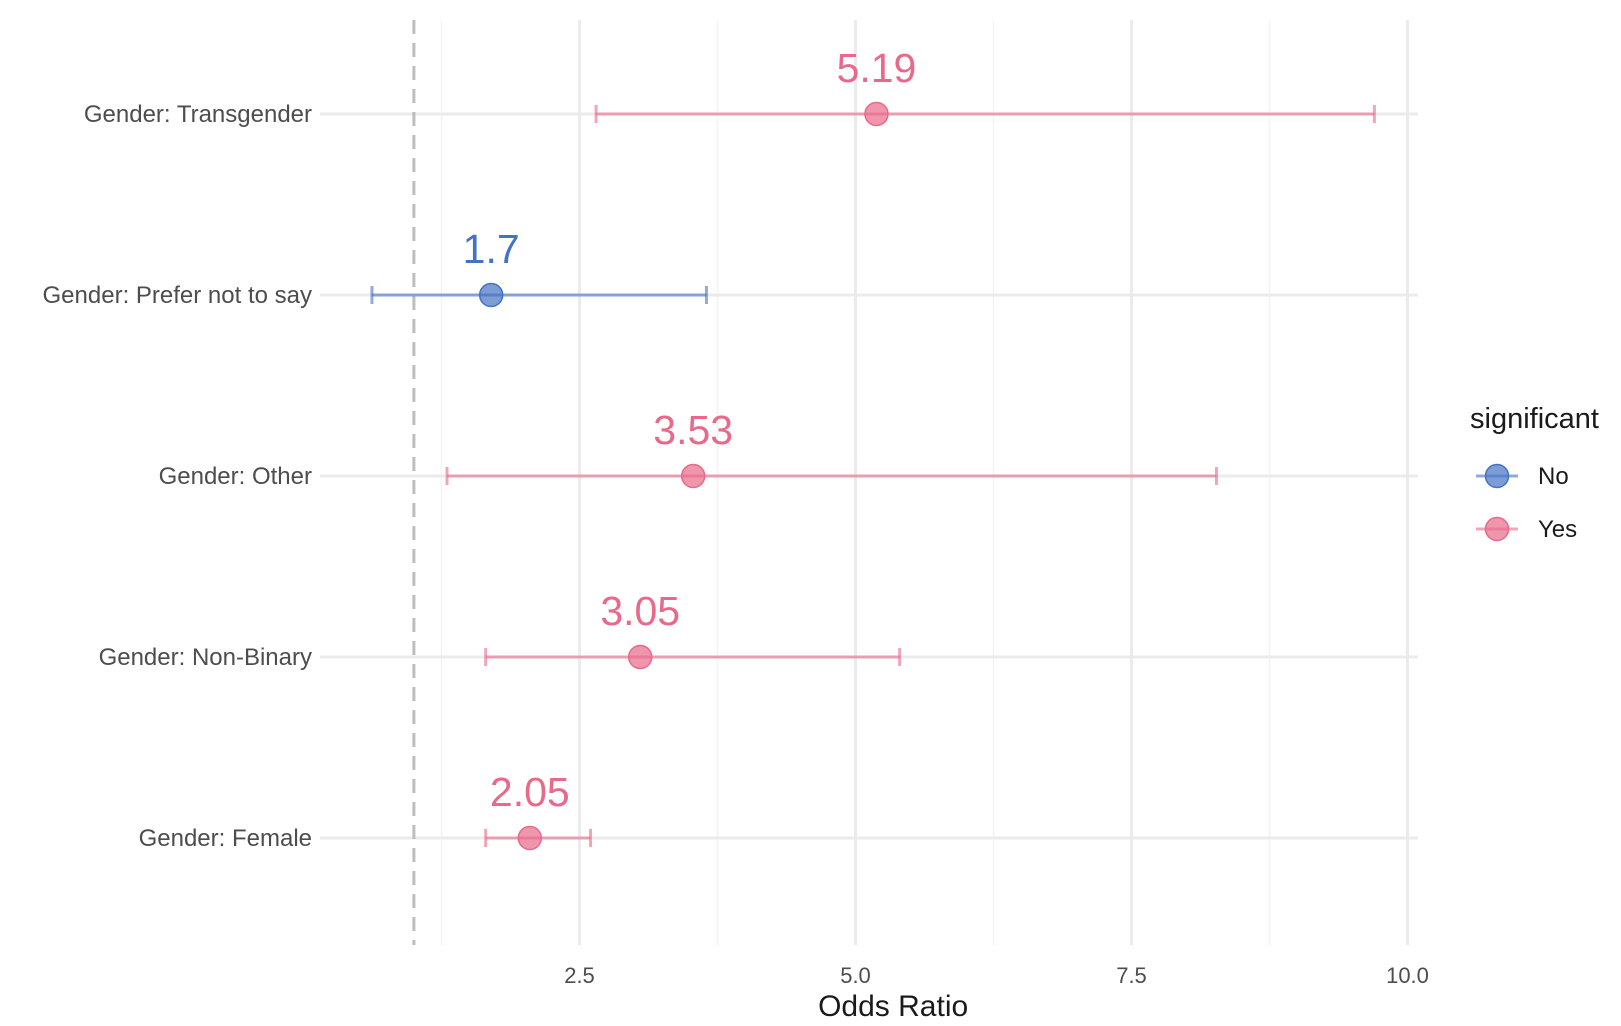 This screenshot has width=1621, height=1026. Describe the element at coordinates (1131, 975) in the screenshot. I see `x-tick-label: 7.5` at that location.